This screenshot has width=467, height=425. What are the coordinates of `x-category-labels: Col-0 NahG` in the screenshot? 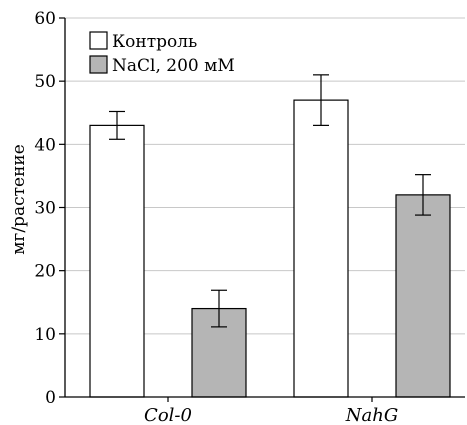 It's located at (271, 411).